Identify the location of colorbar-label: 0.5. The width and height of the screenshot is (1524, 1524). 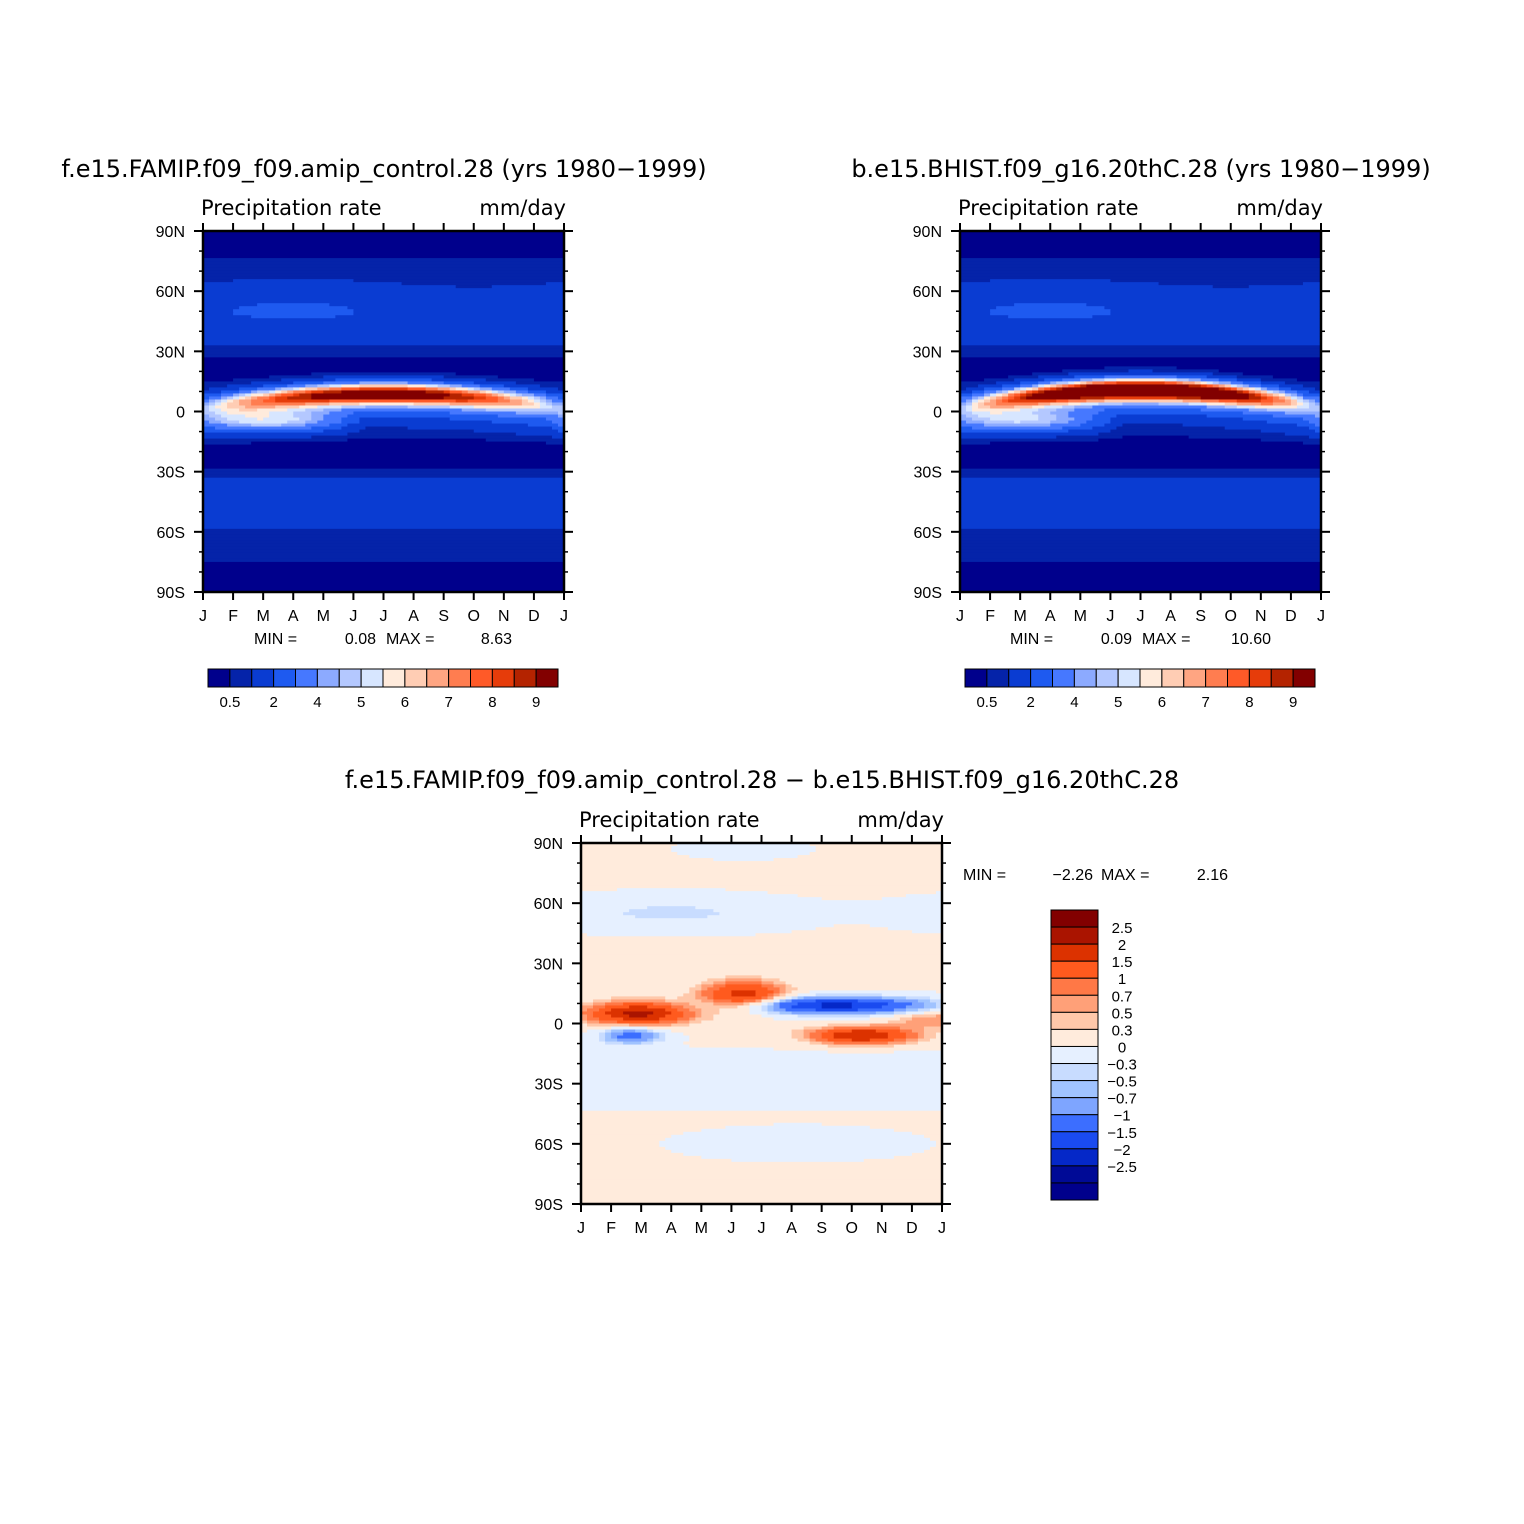
(986, 702).